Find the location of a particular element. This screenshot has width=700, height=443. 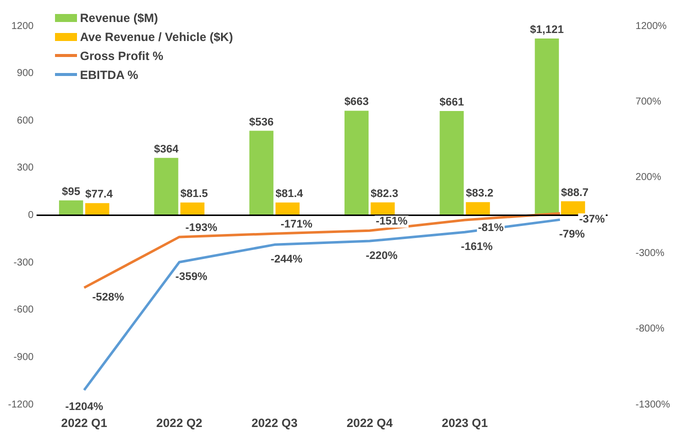

y2-tick-label: -300% is located at coordinates (650, 253).